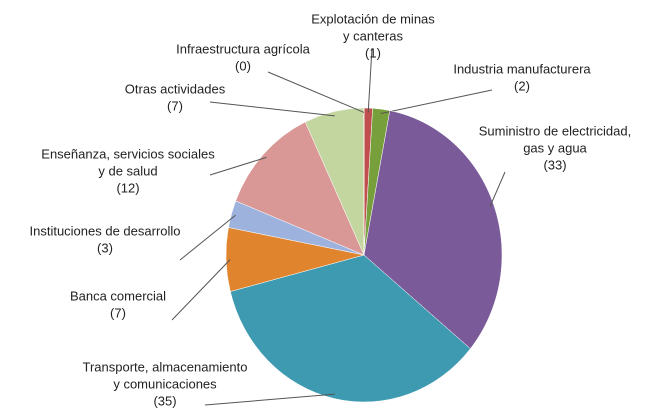  What do you see at coordinates (373, 52) in the screenshot?
I see `value-label: (1)` at bounding box center [373, 52].